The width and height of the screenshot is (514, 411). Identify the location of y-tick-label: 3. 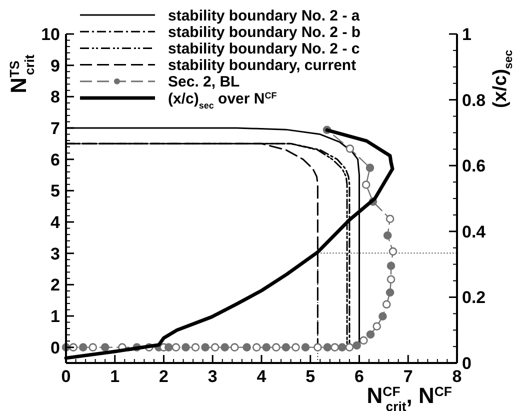
(55, 254).